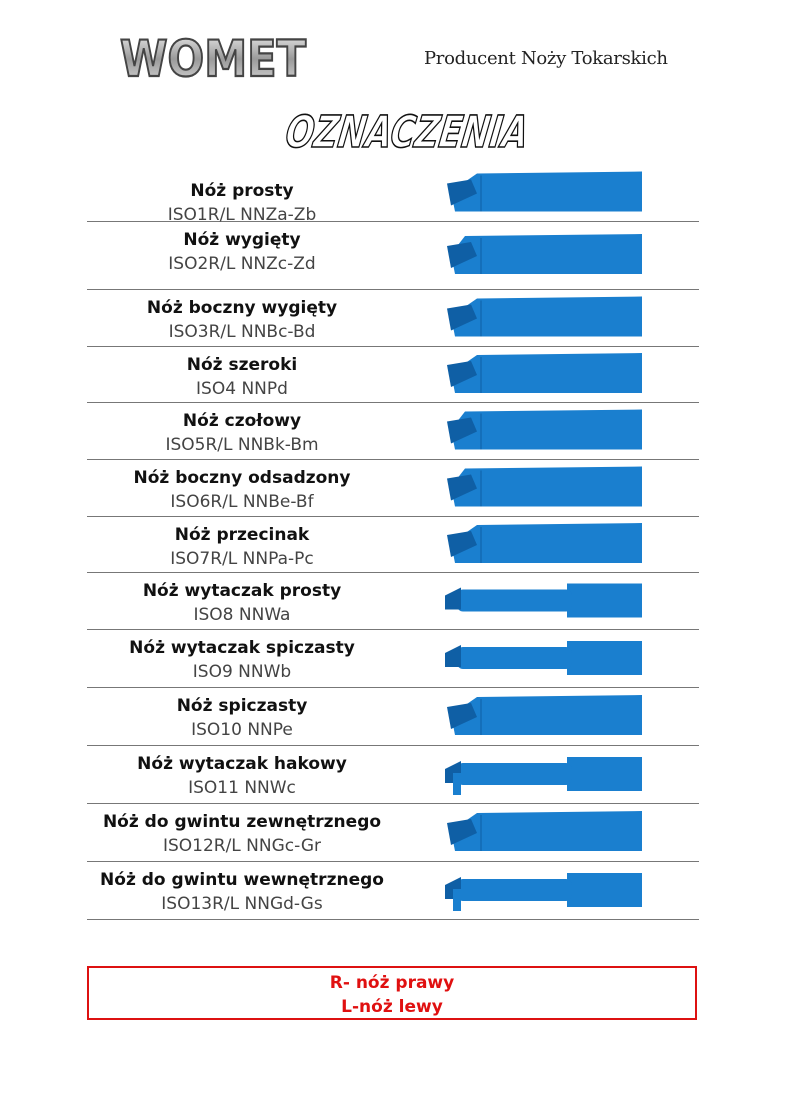 The width and height of the screenshot is (791, 1120). I want to click on tool-text: Nóż wygięty ISO2R/L NNZc-Zd, so click(242, 252).